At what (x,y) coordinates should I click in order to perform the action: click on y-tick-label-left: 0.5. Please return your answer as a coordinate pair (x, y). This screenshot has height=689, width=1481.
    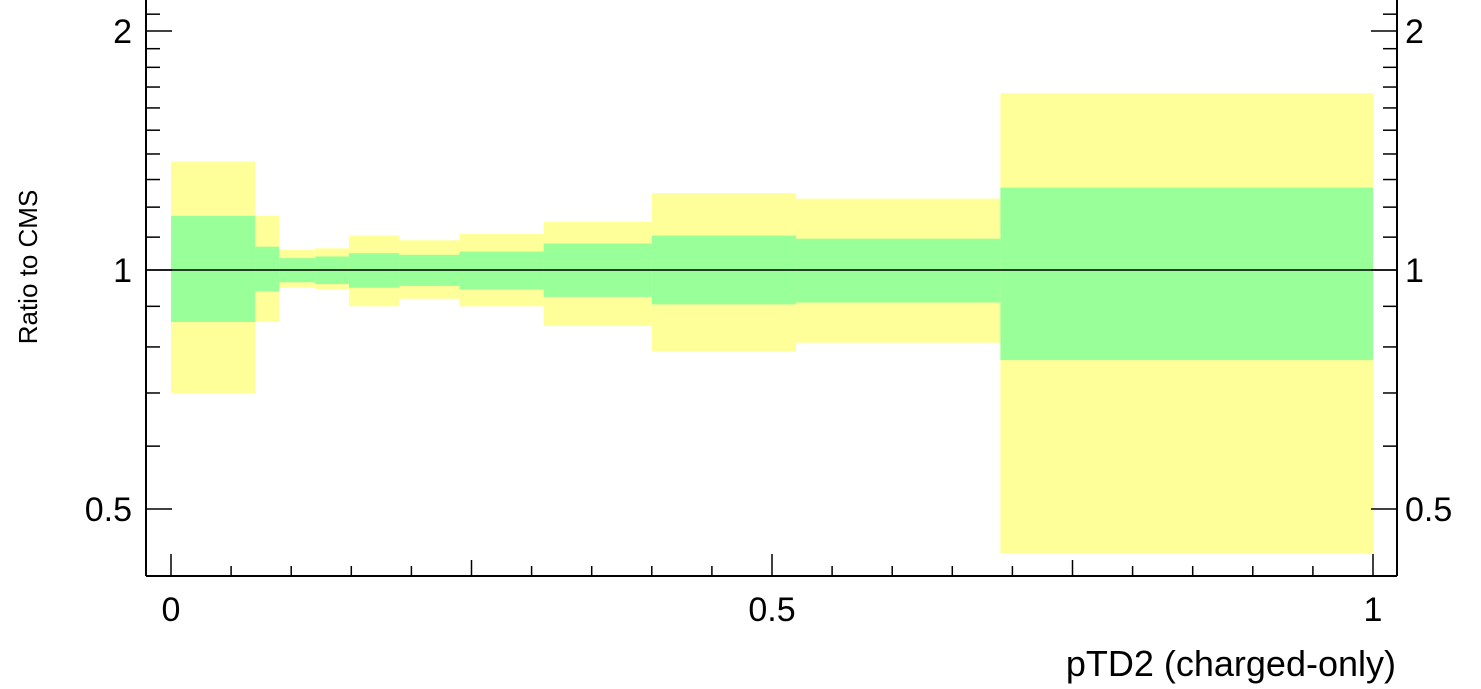
    Looking at the image, I should click on (108, 510).